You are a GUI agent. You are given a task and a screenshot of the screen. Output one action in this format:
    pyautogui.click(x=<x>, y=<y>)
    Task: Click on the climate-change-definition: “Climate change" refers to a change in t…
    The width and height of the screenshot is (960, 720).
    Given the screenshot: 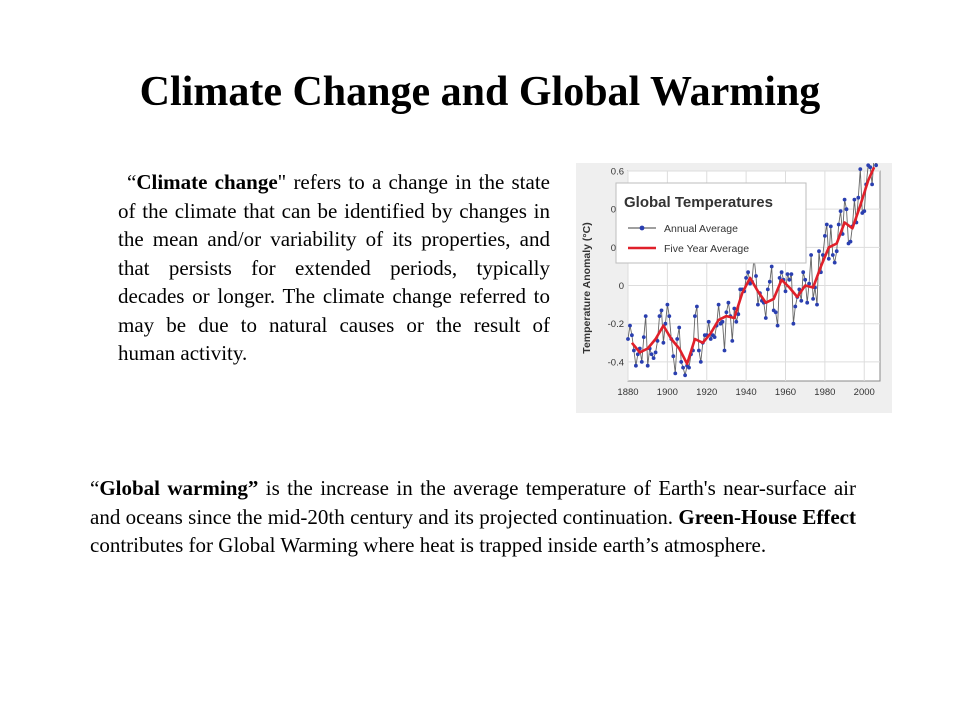 What is the action you would take?
    pyautogui.click(x=334, y=268)
    